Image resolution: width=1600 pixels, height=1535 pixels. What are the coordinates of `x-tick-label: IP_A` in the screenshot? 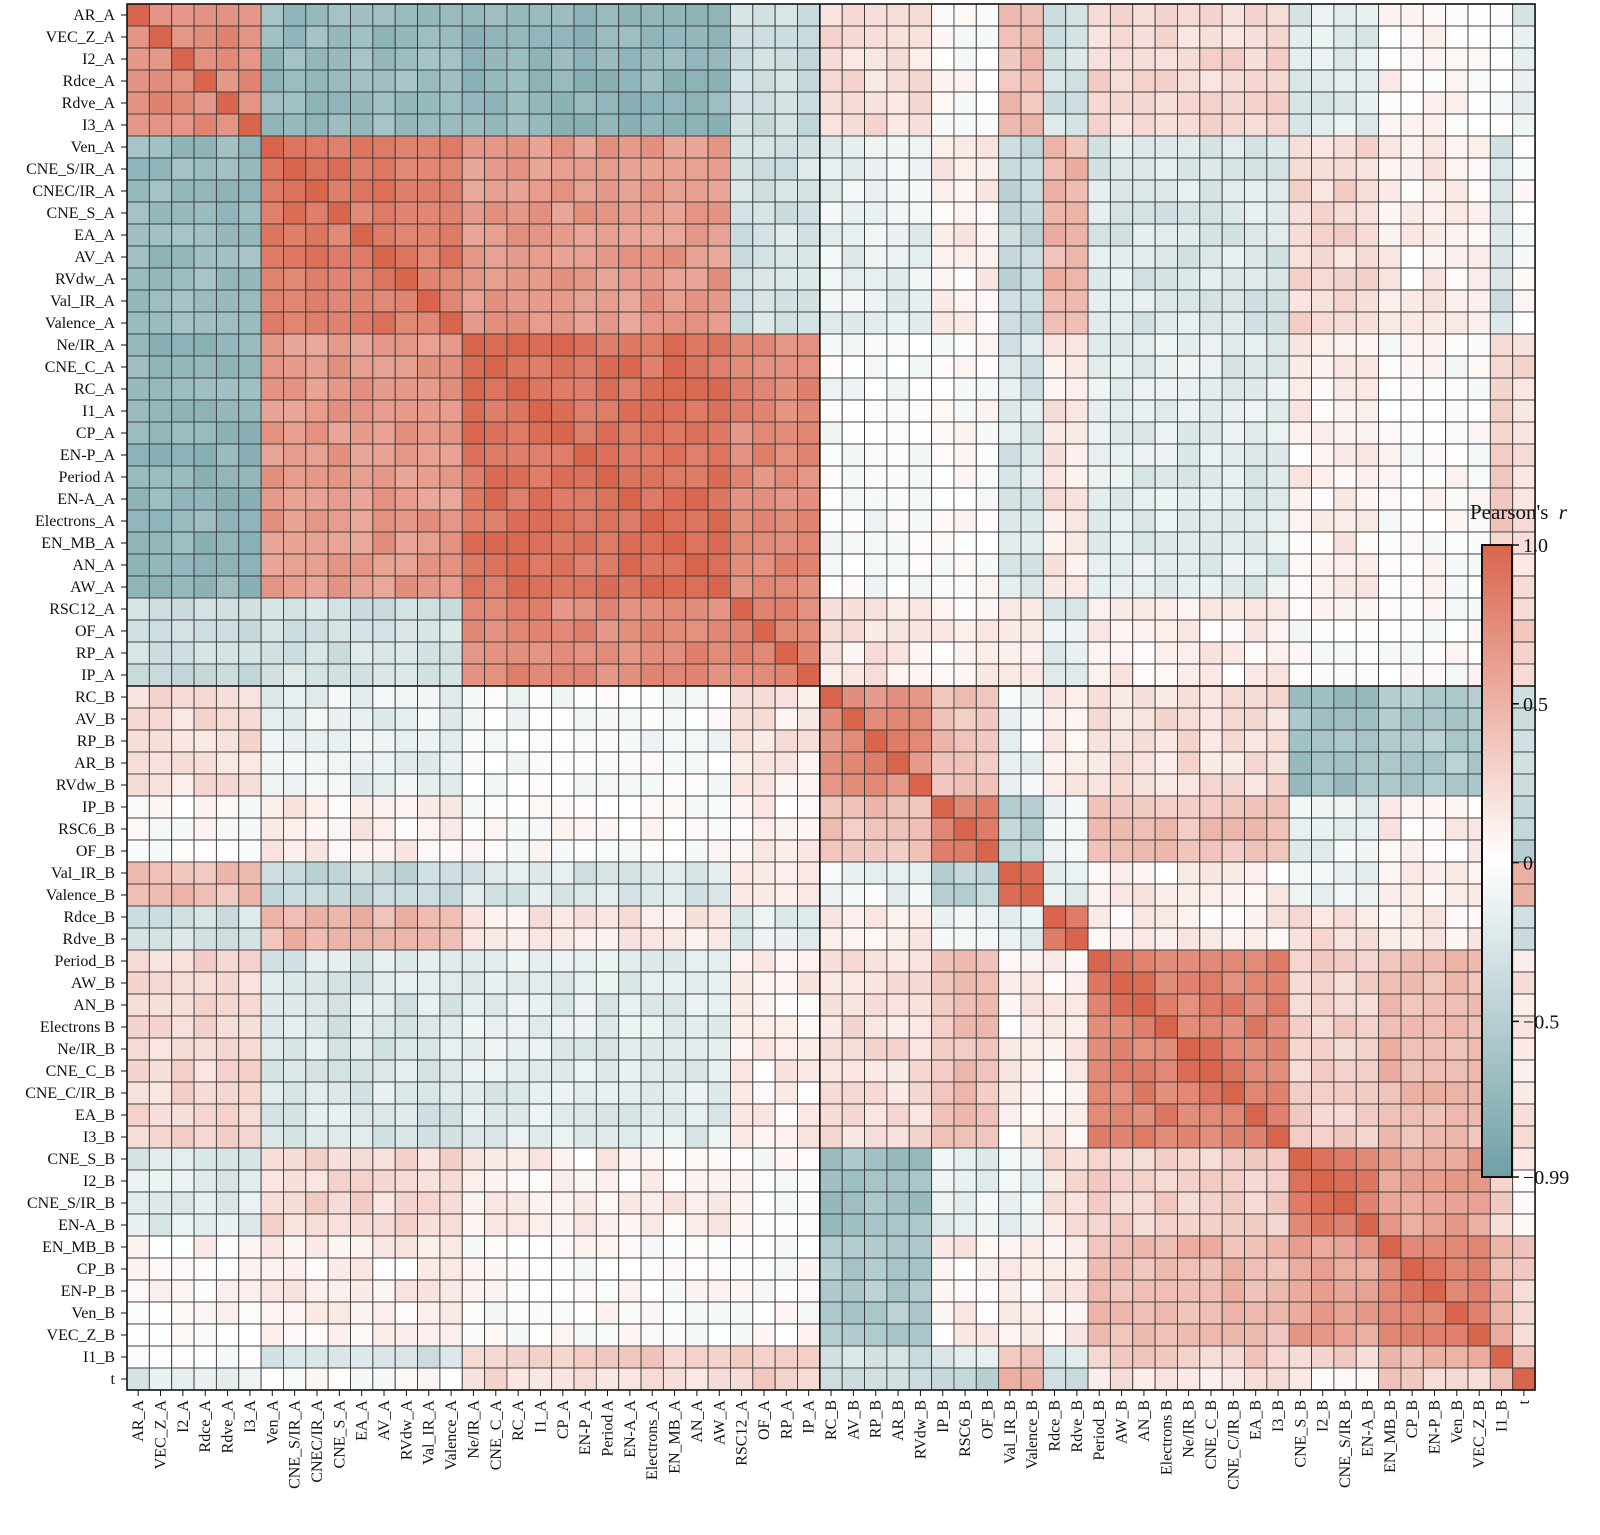 It's located at (809, 1417).